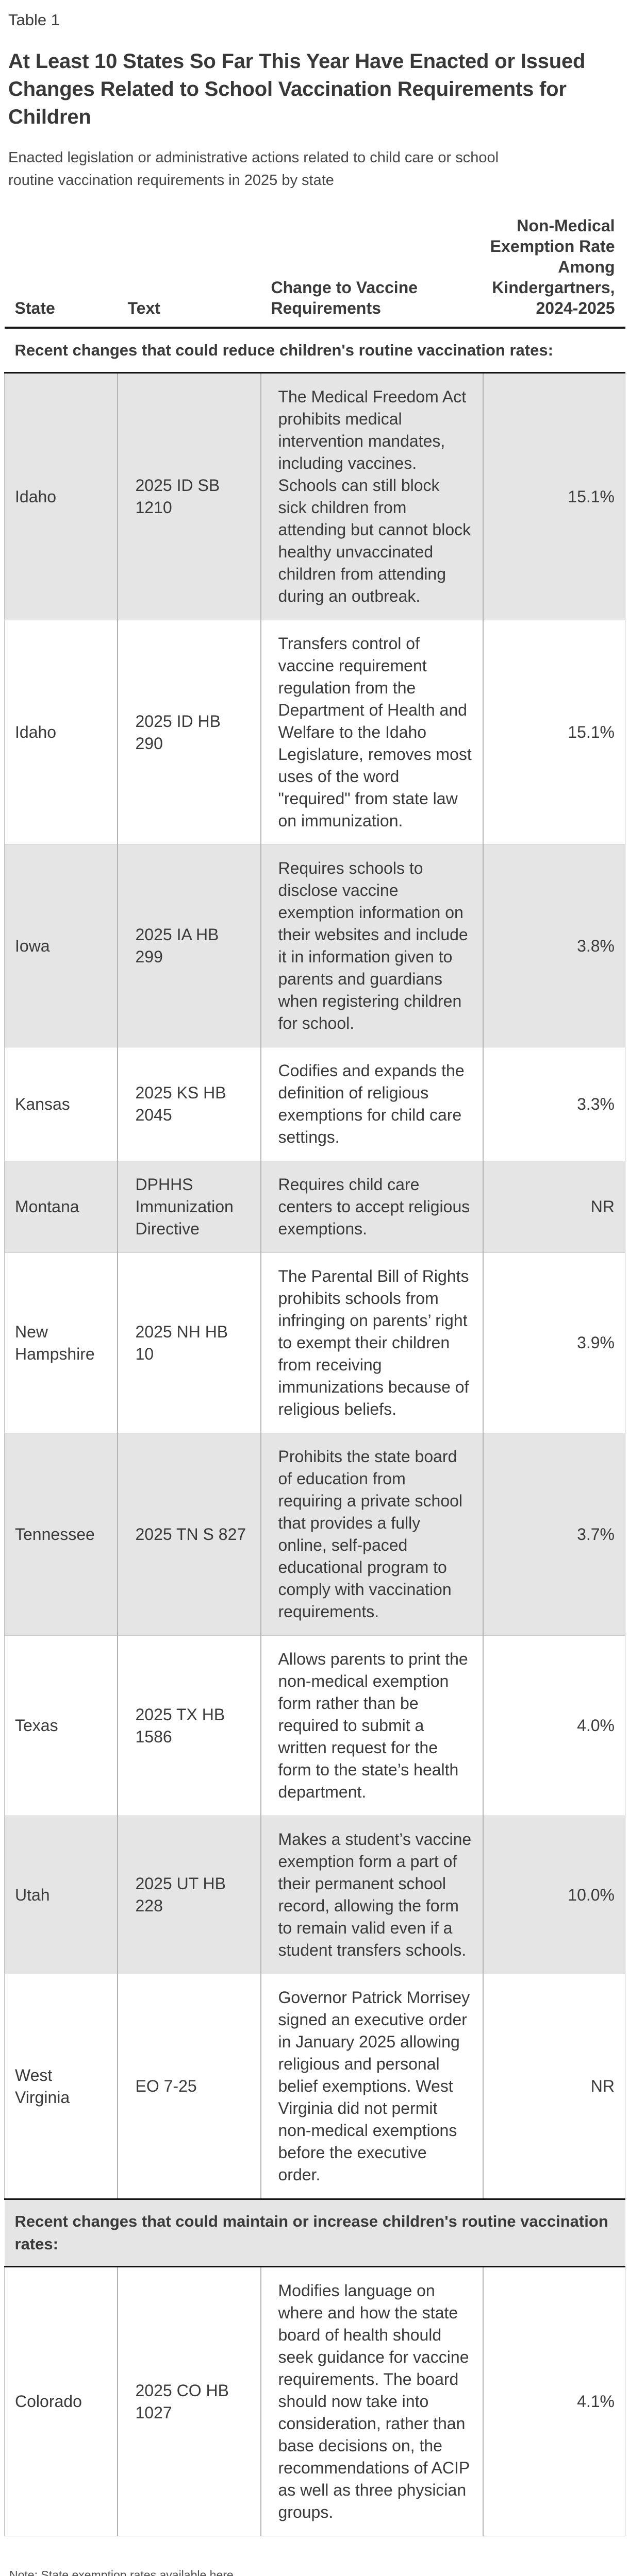  What do you see at coordinates (61, 2086) in the screenshot?
I see `state-cell: West Virginia` at bounding box center [61, 2086].